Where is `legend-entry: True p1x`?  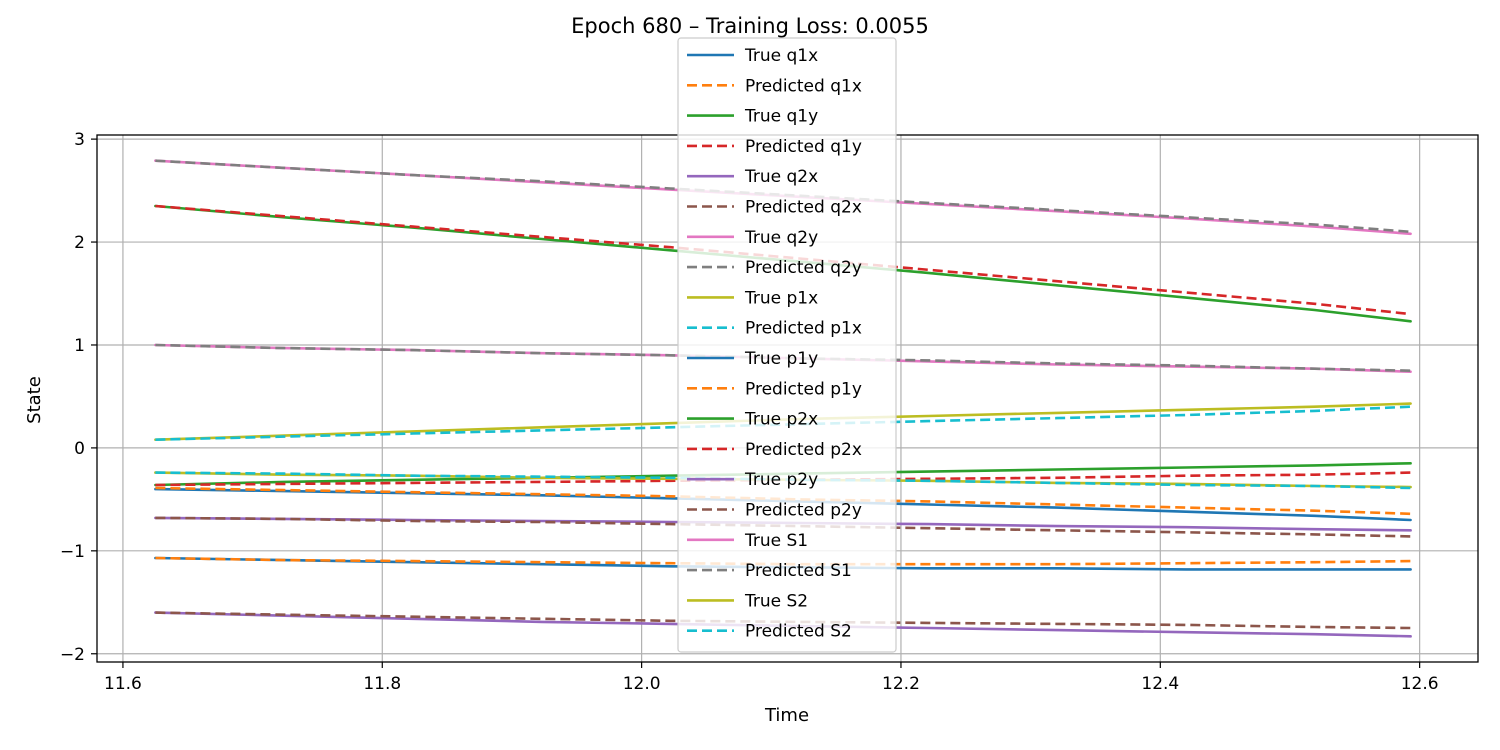 legend-entry: True p1x is located at coordinates (752, 298).